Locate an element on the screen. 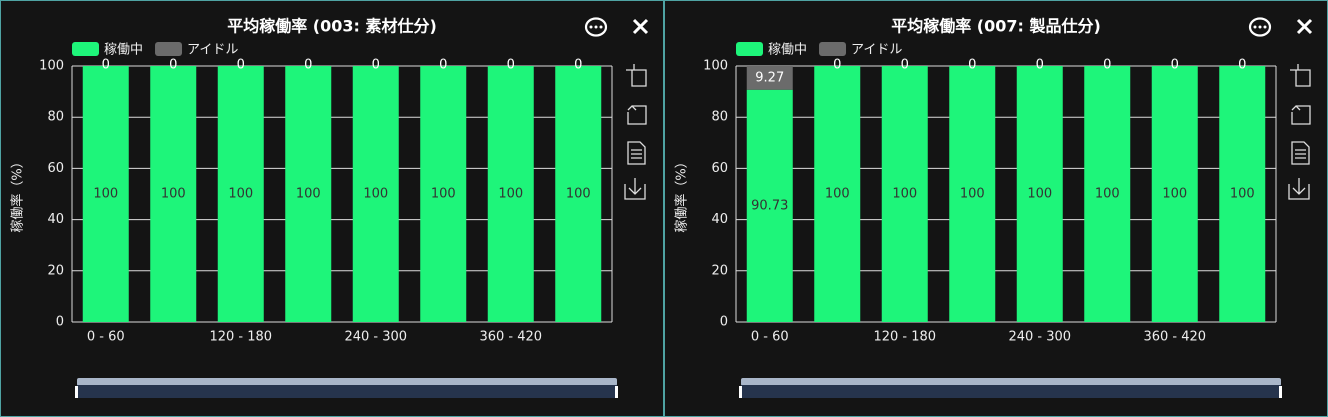  data-label: 90.73 is located at coordinates (769, 205).